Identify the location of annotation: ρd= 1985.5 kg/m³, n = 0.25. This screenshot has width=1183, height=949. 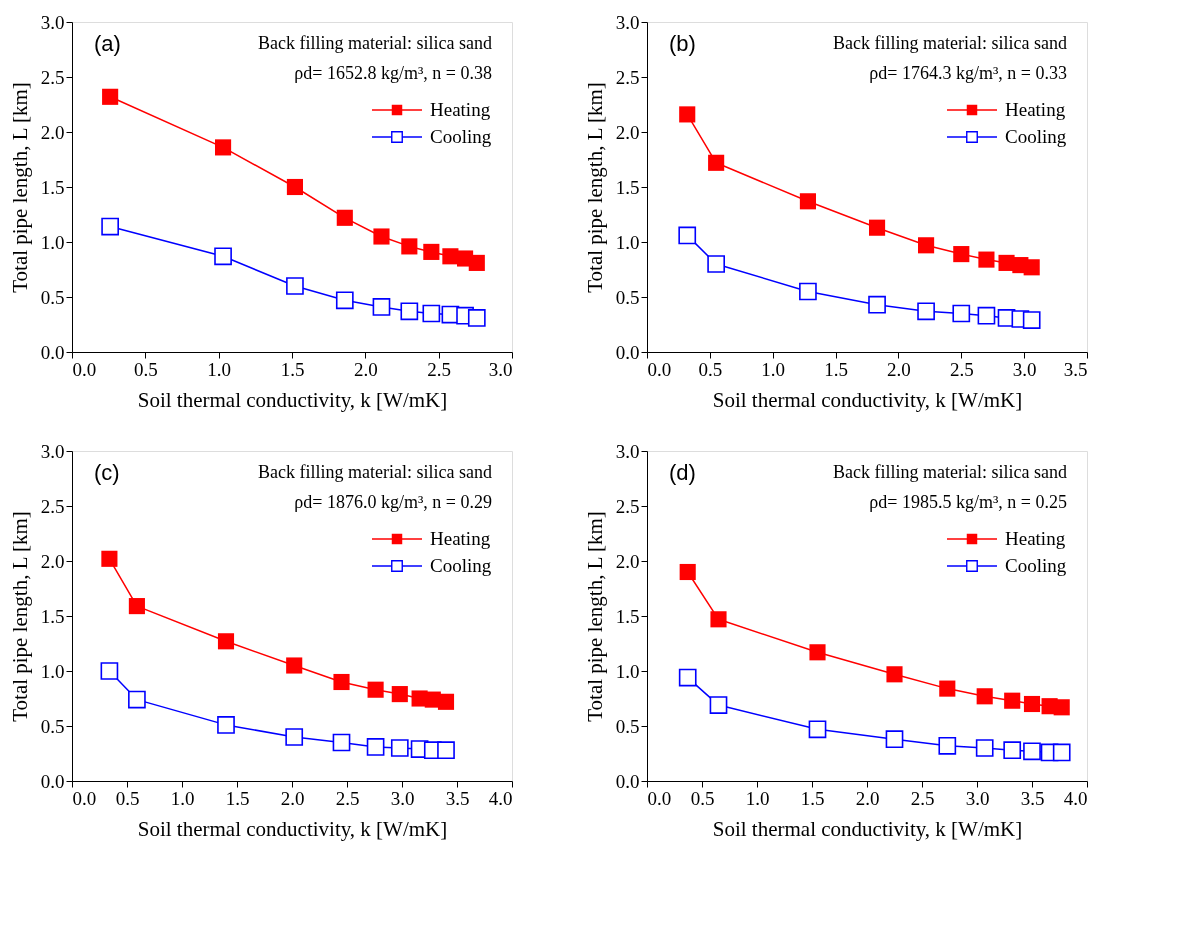
(968, 502).